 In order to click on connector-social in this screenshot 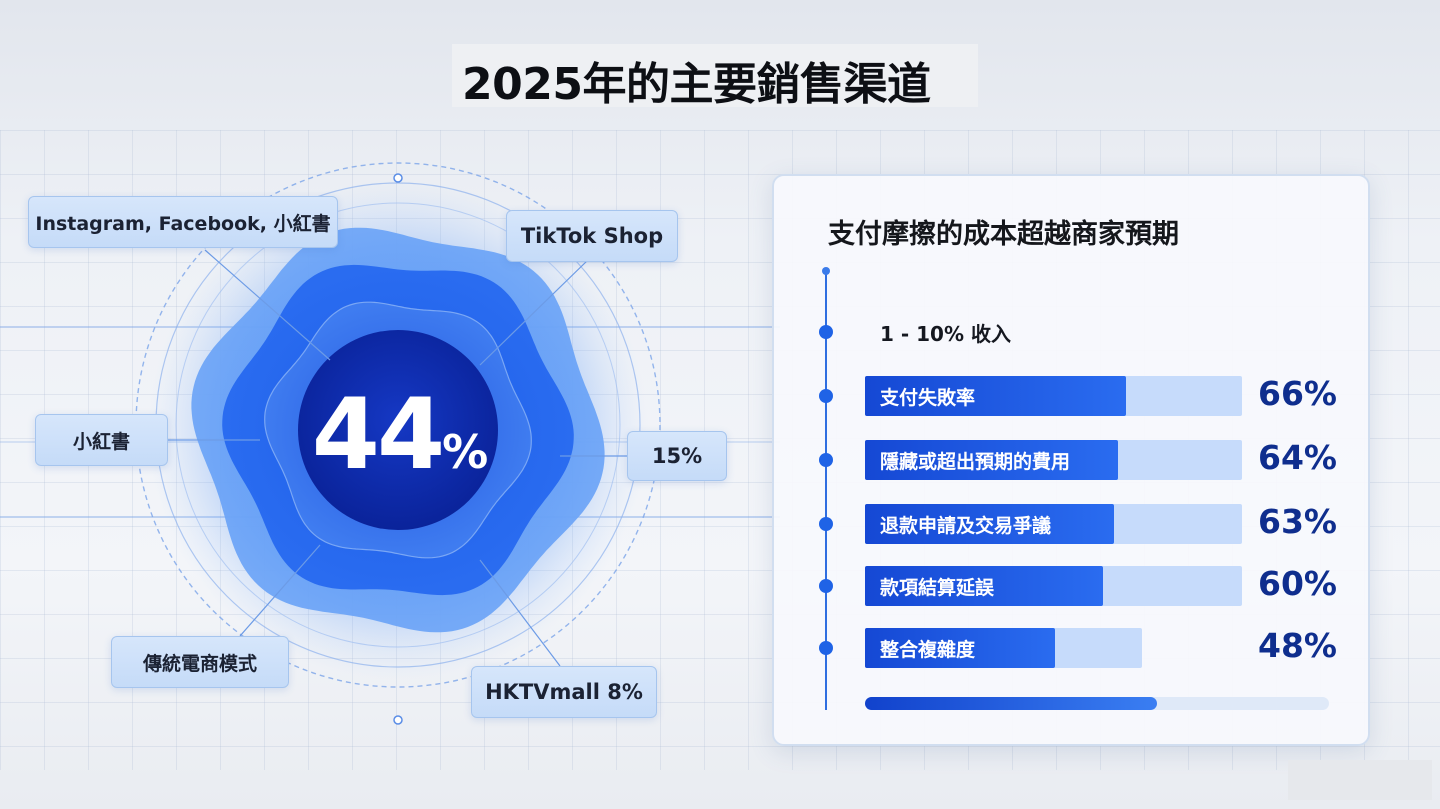, I will do `click(267, 305)`.